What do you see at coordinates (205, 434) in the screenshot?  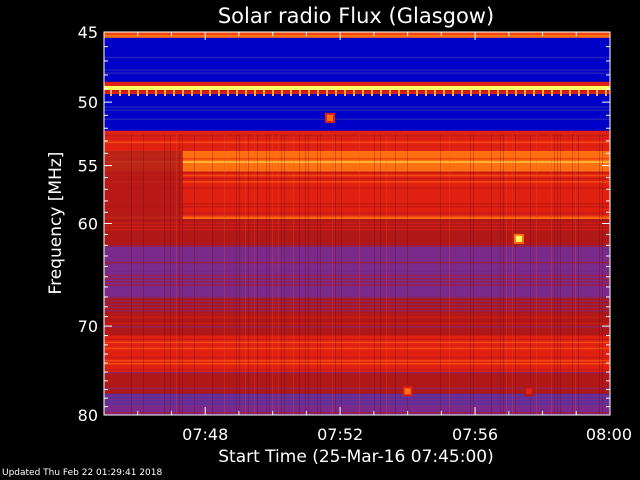 I see `x-tick-label: 07:48` at bounding box center [205, 434].